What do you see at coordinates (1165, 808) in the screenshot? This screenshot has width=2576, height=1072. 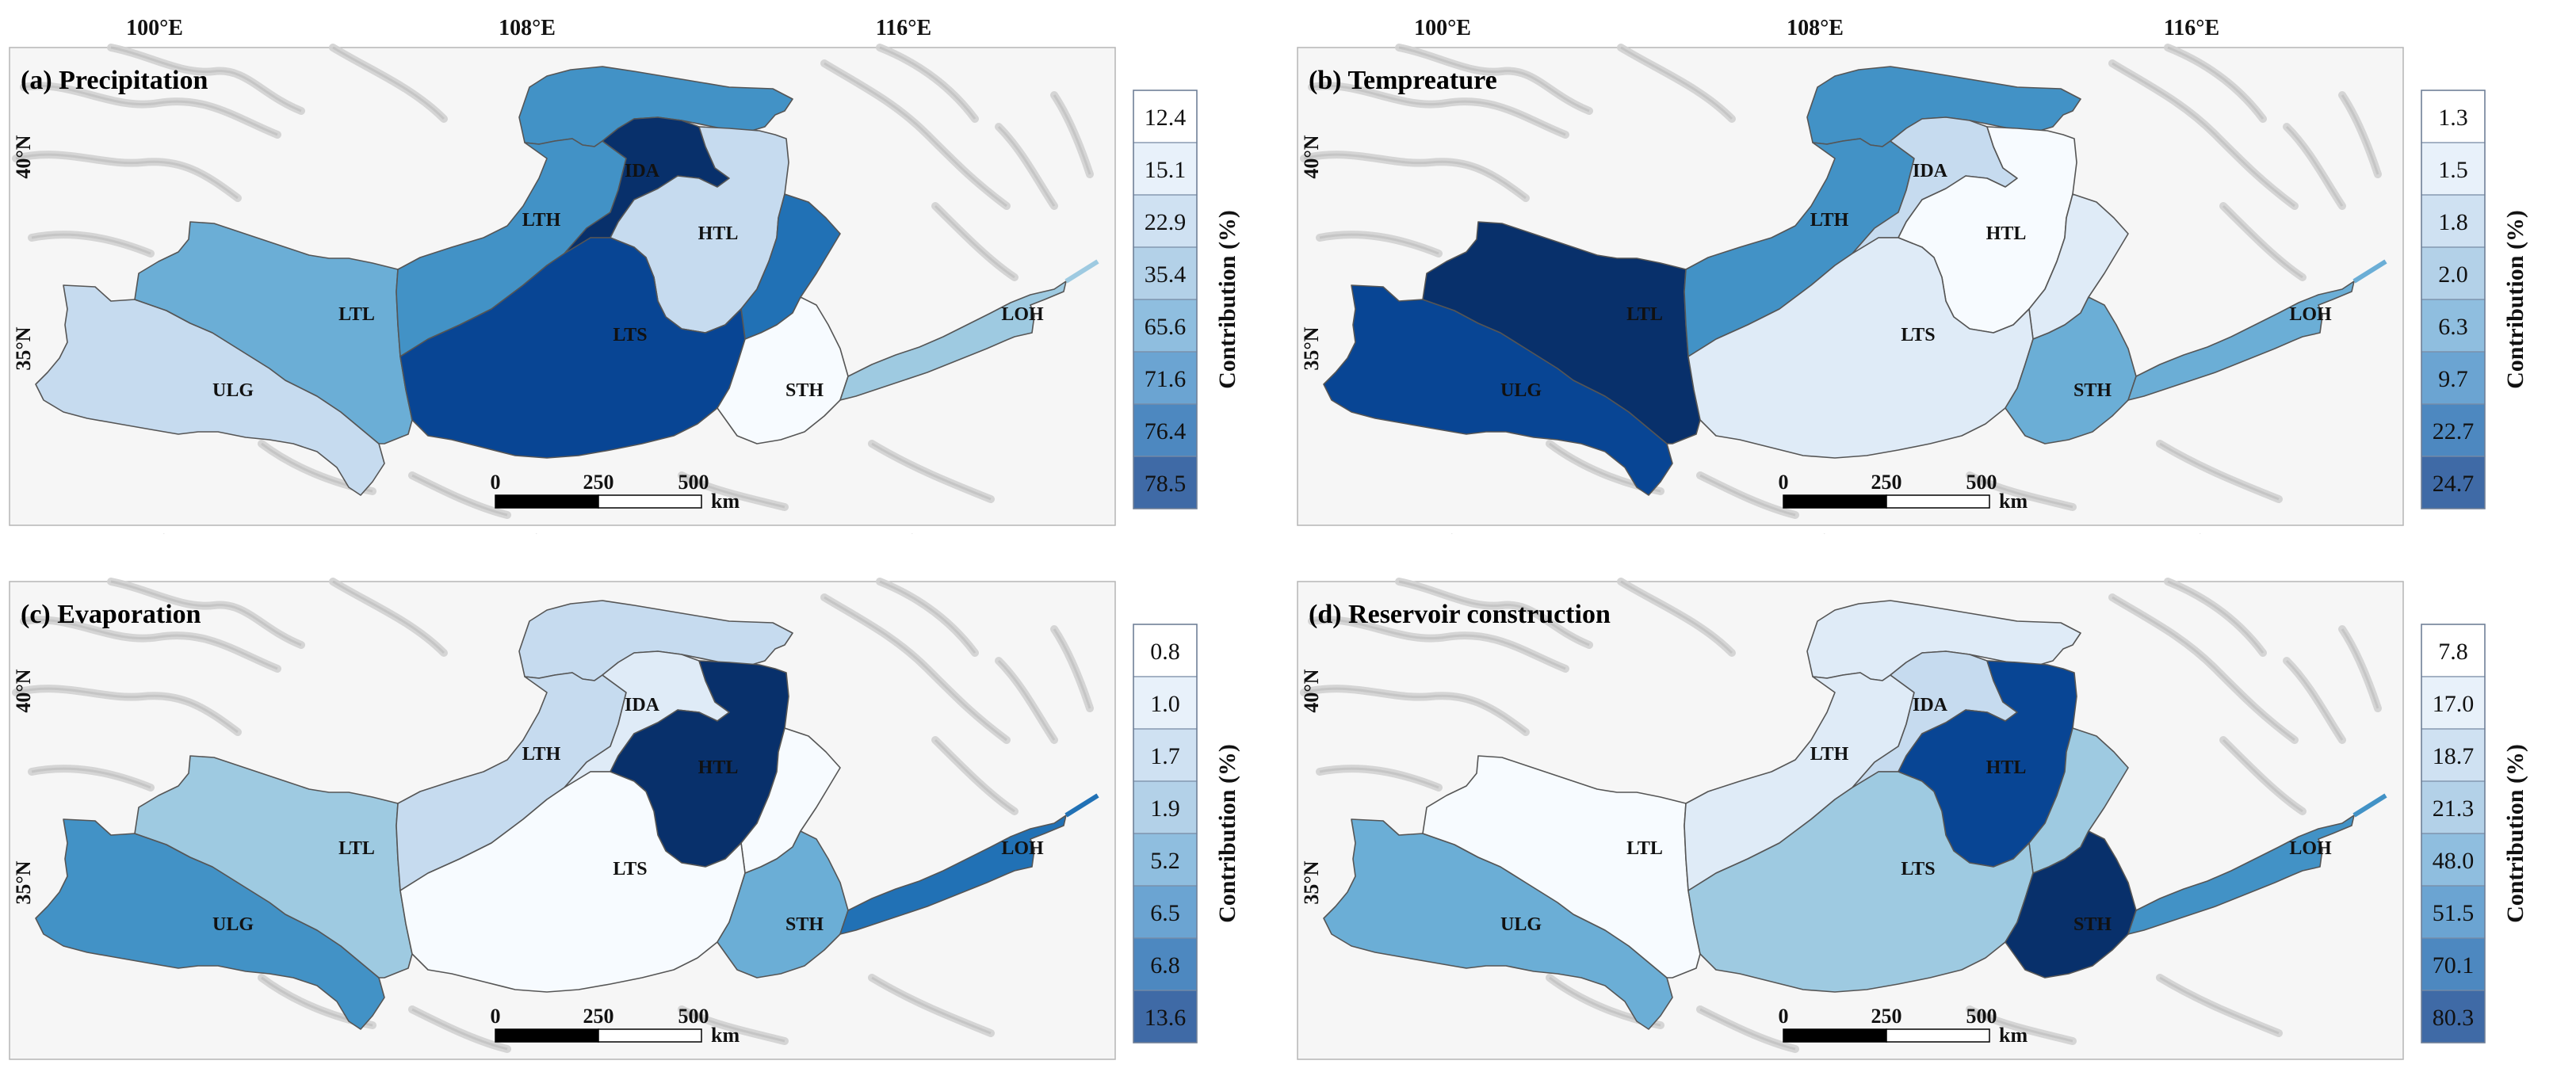 I see `legend-value: 1.9` at bounding box center [1165, 808].